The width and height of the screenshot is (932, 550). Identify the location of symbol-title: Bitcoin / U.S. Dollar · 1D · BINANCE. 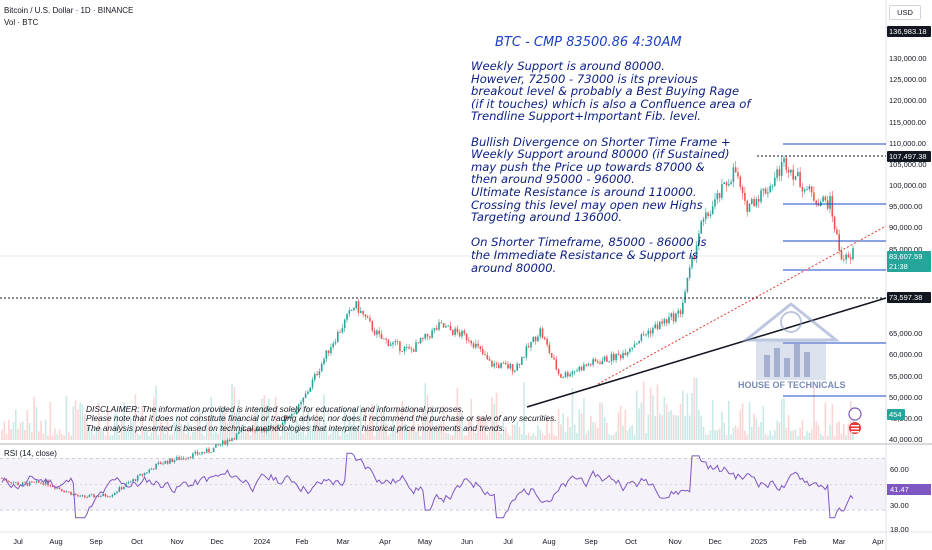
(69, 10).